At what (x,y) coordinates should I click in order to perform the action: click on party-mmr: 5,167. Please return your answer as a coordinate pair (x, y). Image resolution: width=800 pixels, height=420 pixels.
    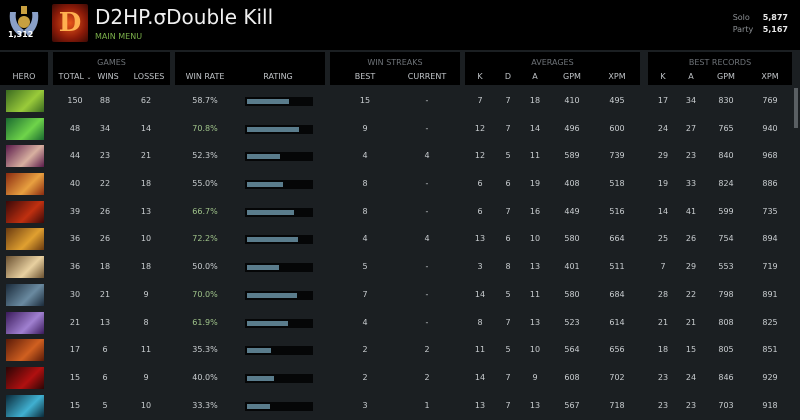
    Looking at the image, I should click on (775, 29).